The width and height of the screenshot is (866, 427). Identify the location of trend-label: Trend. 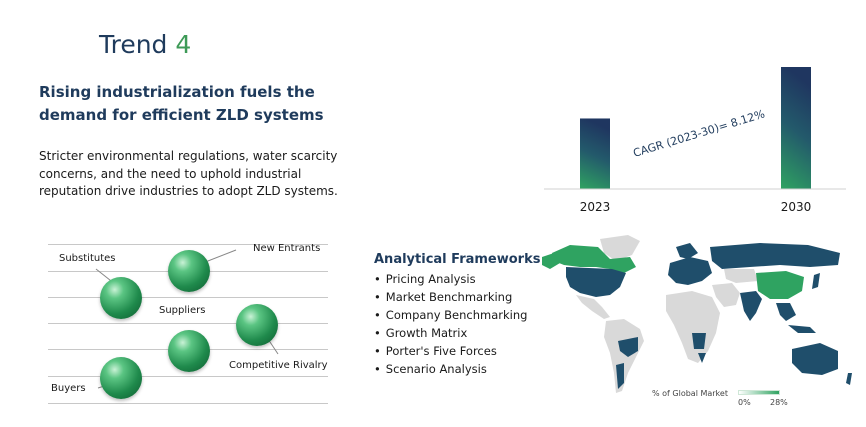
(133, 44).